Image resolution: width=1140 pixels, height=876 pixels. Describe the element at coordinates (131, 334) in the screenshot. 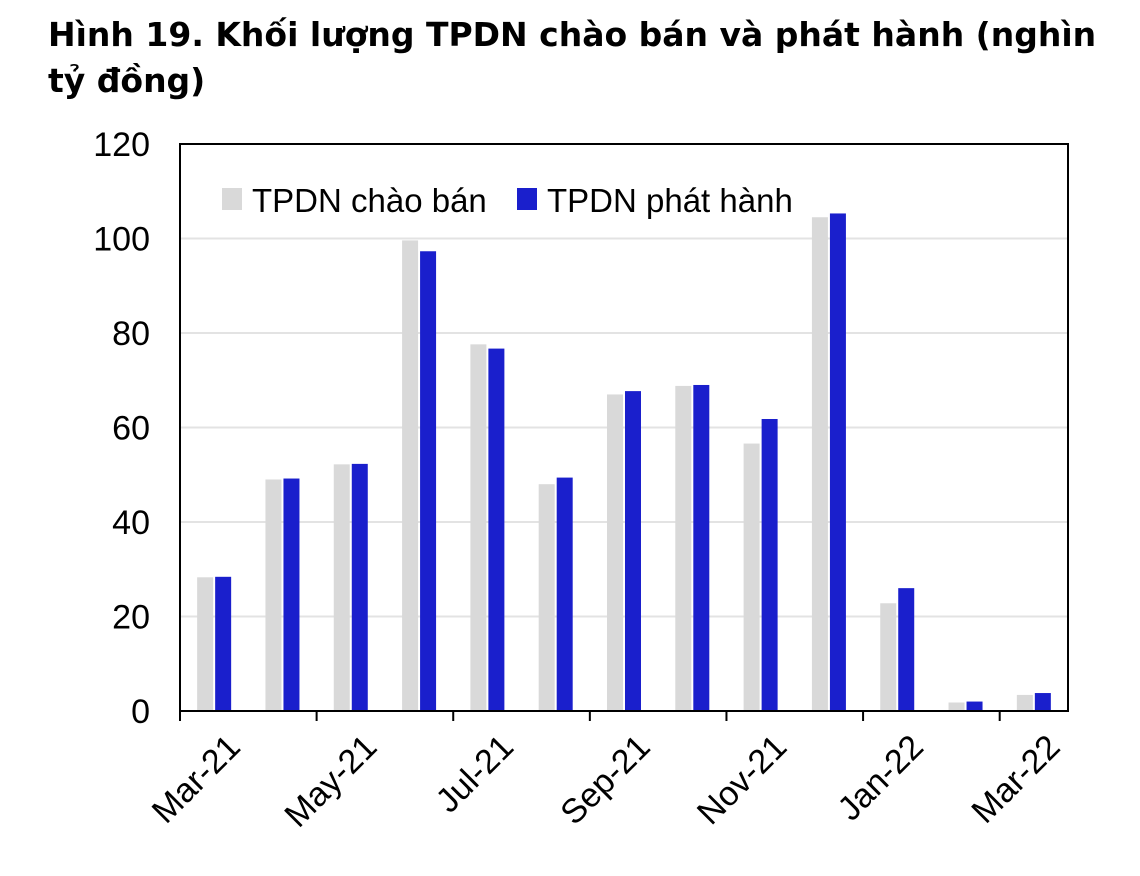

I see `y-tick-label: 80` at that location.